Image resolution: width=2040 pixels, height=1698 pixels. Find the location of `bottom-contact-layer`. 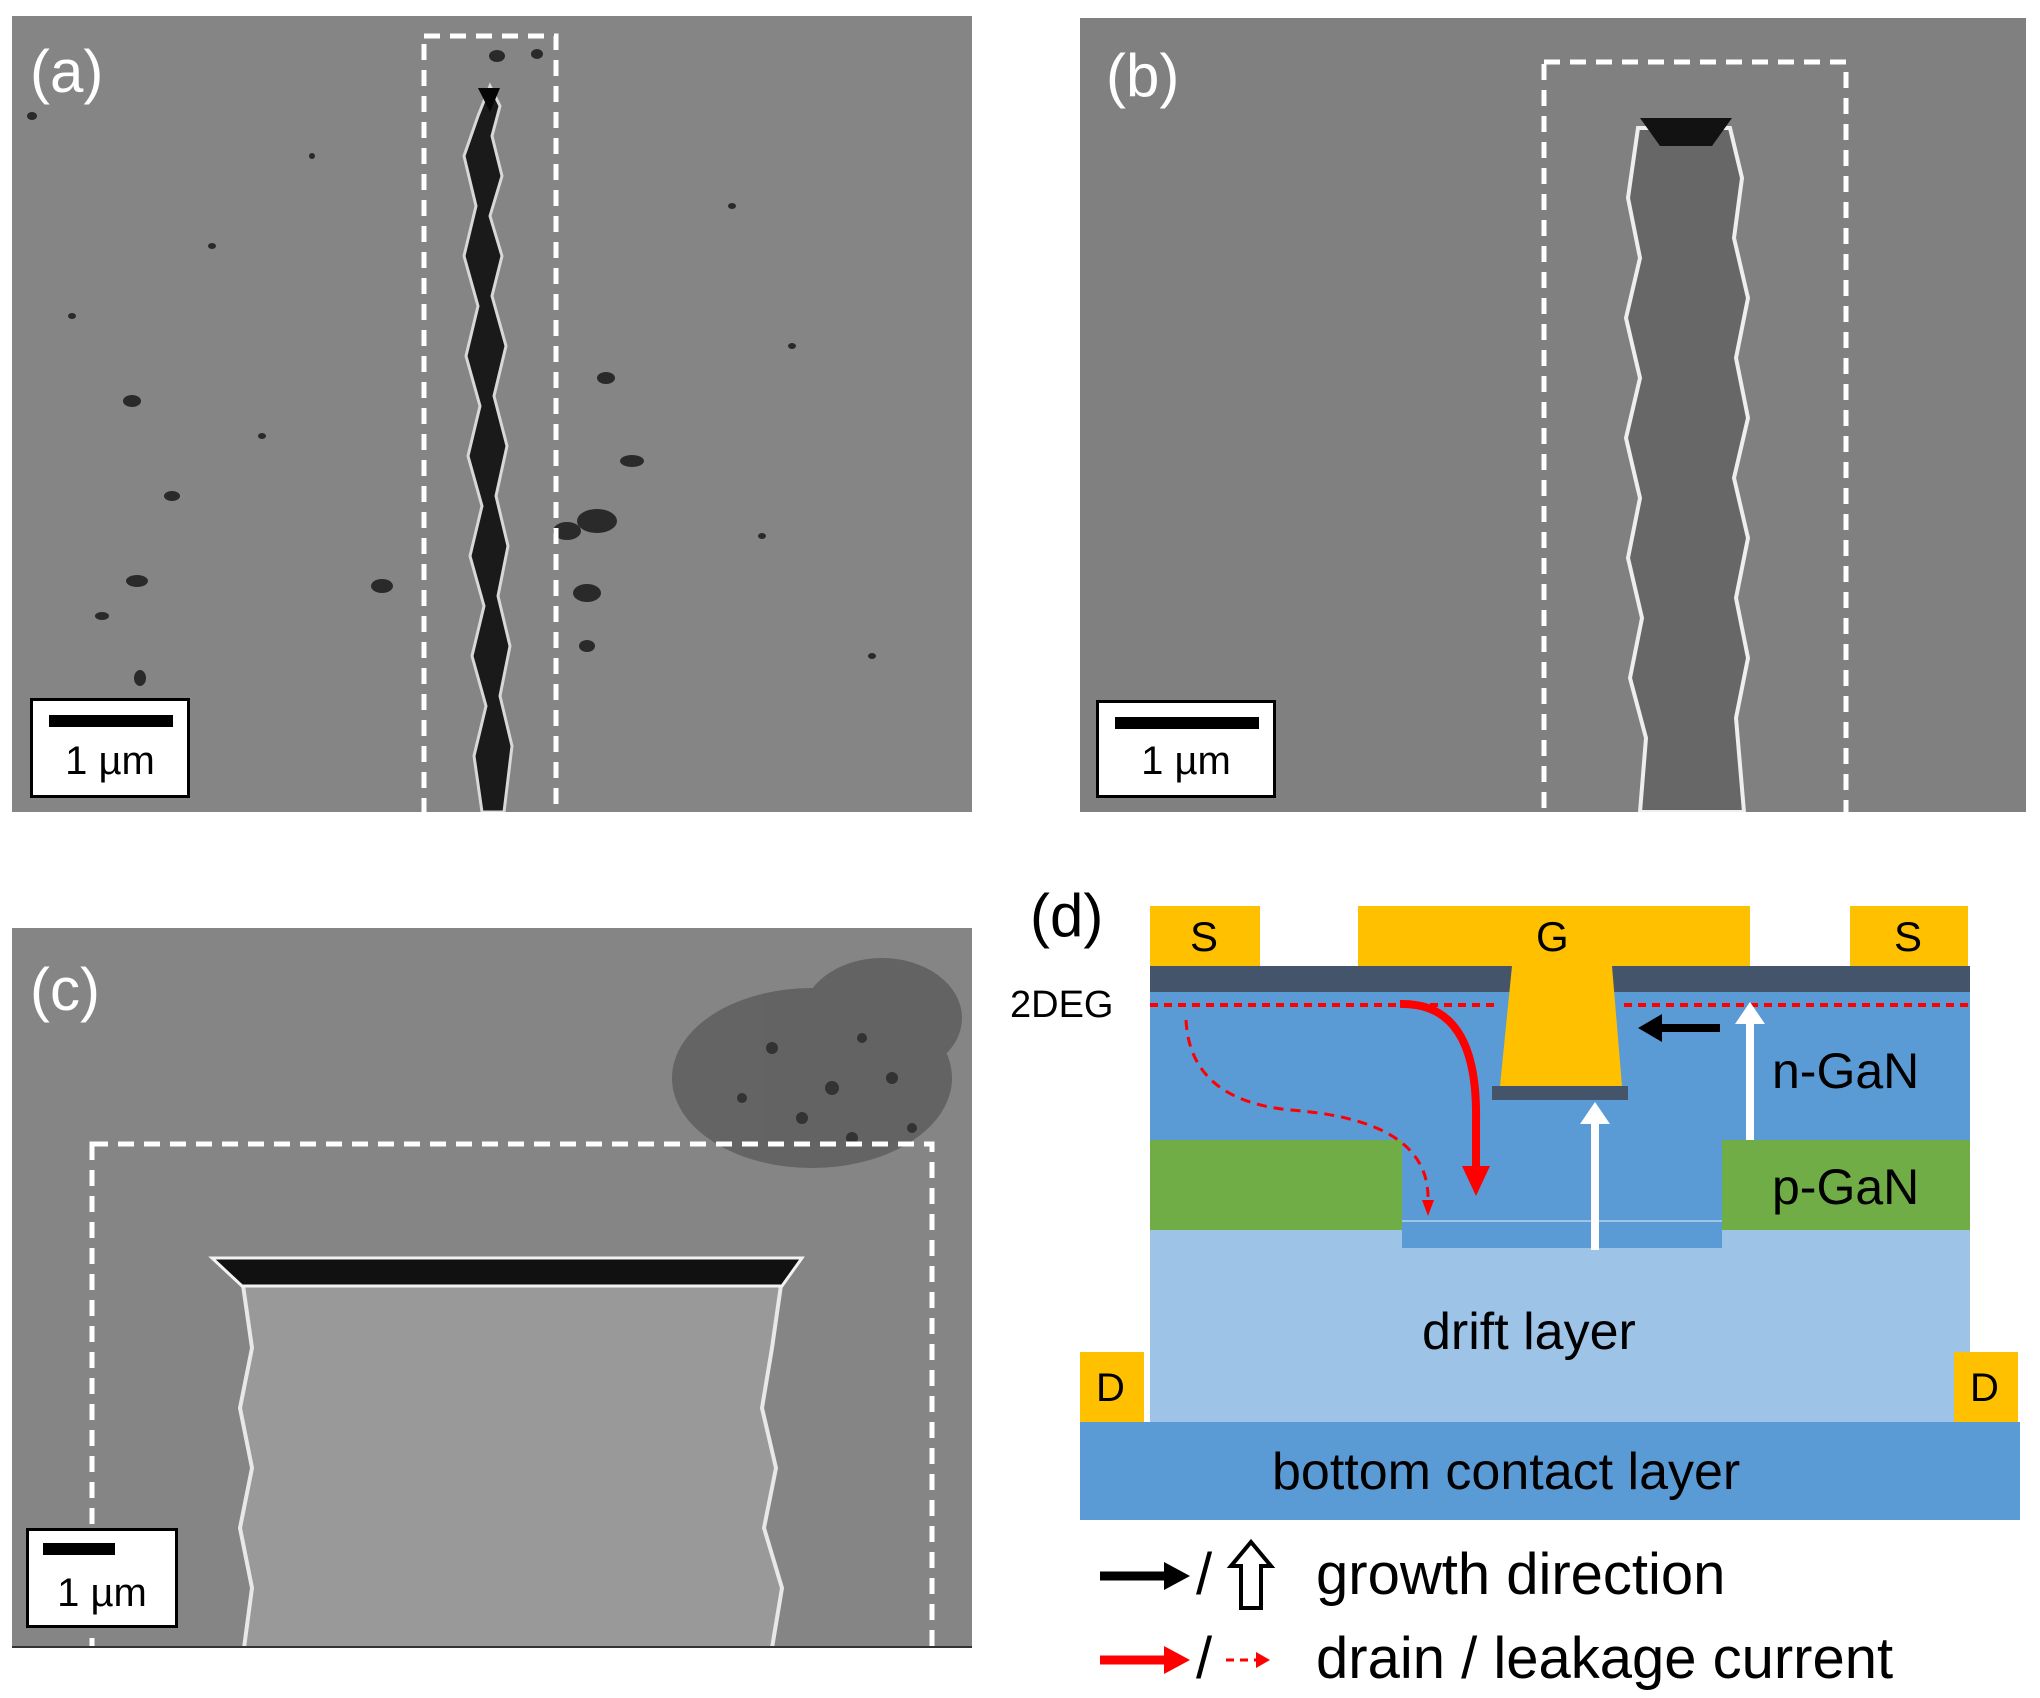

bottom-contact-layer is located at coordinates (1550, 1471).